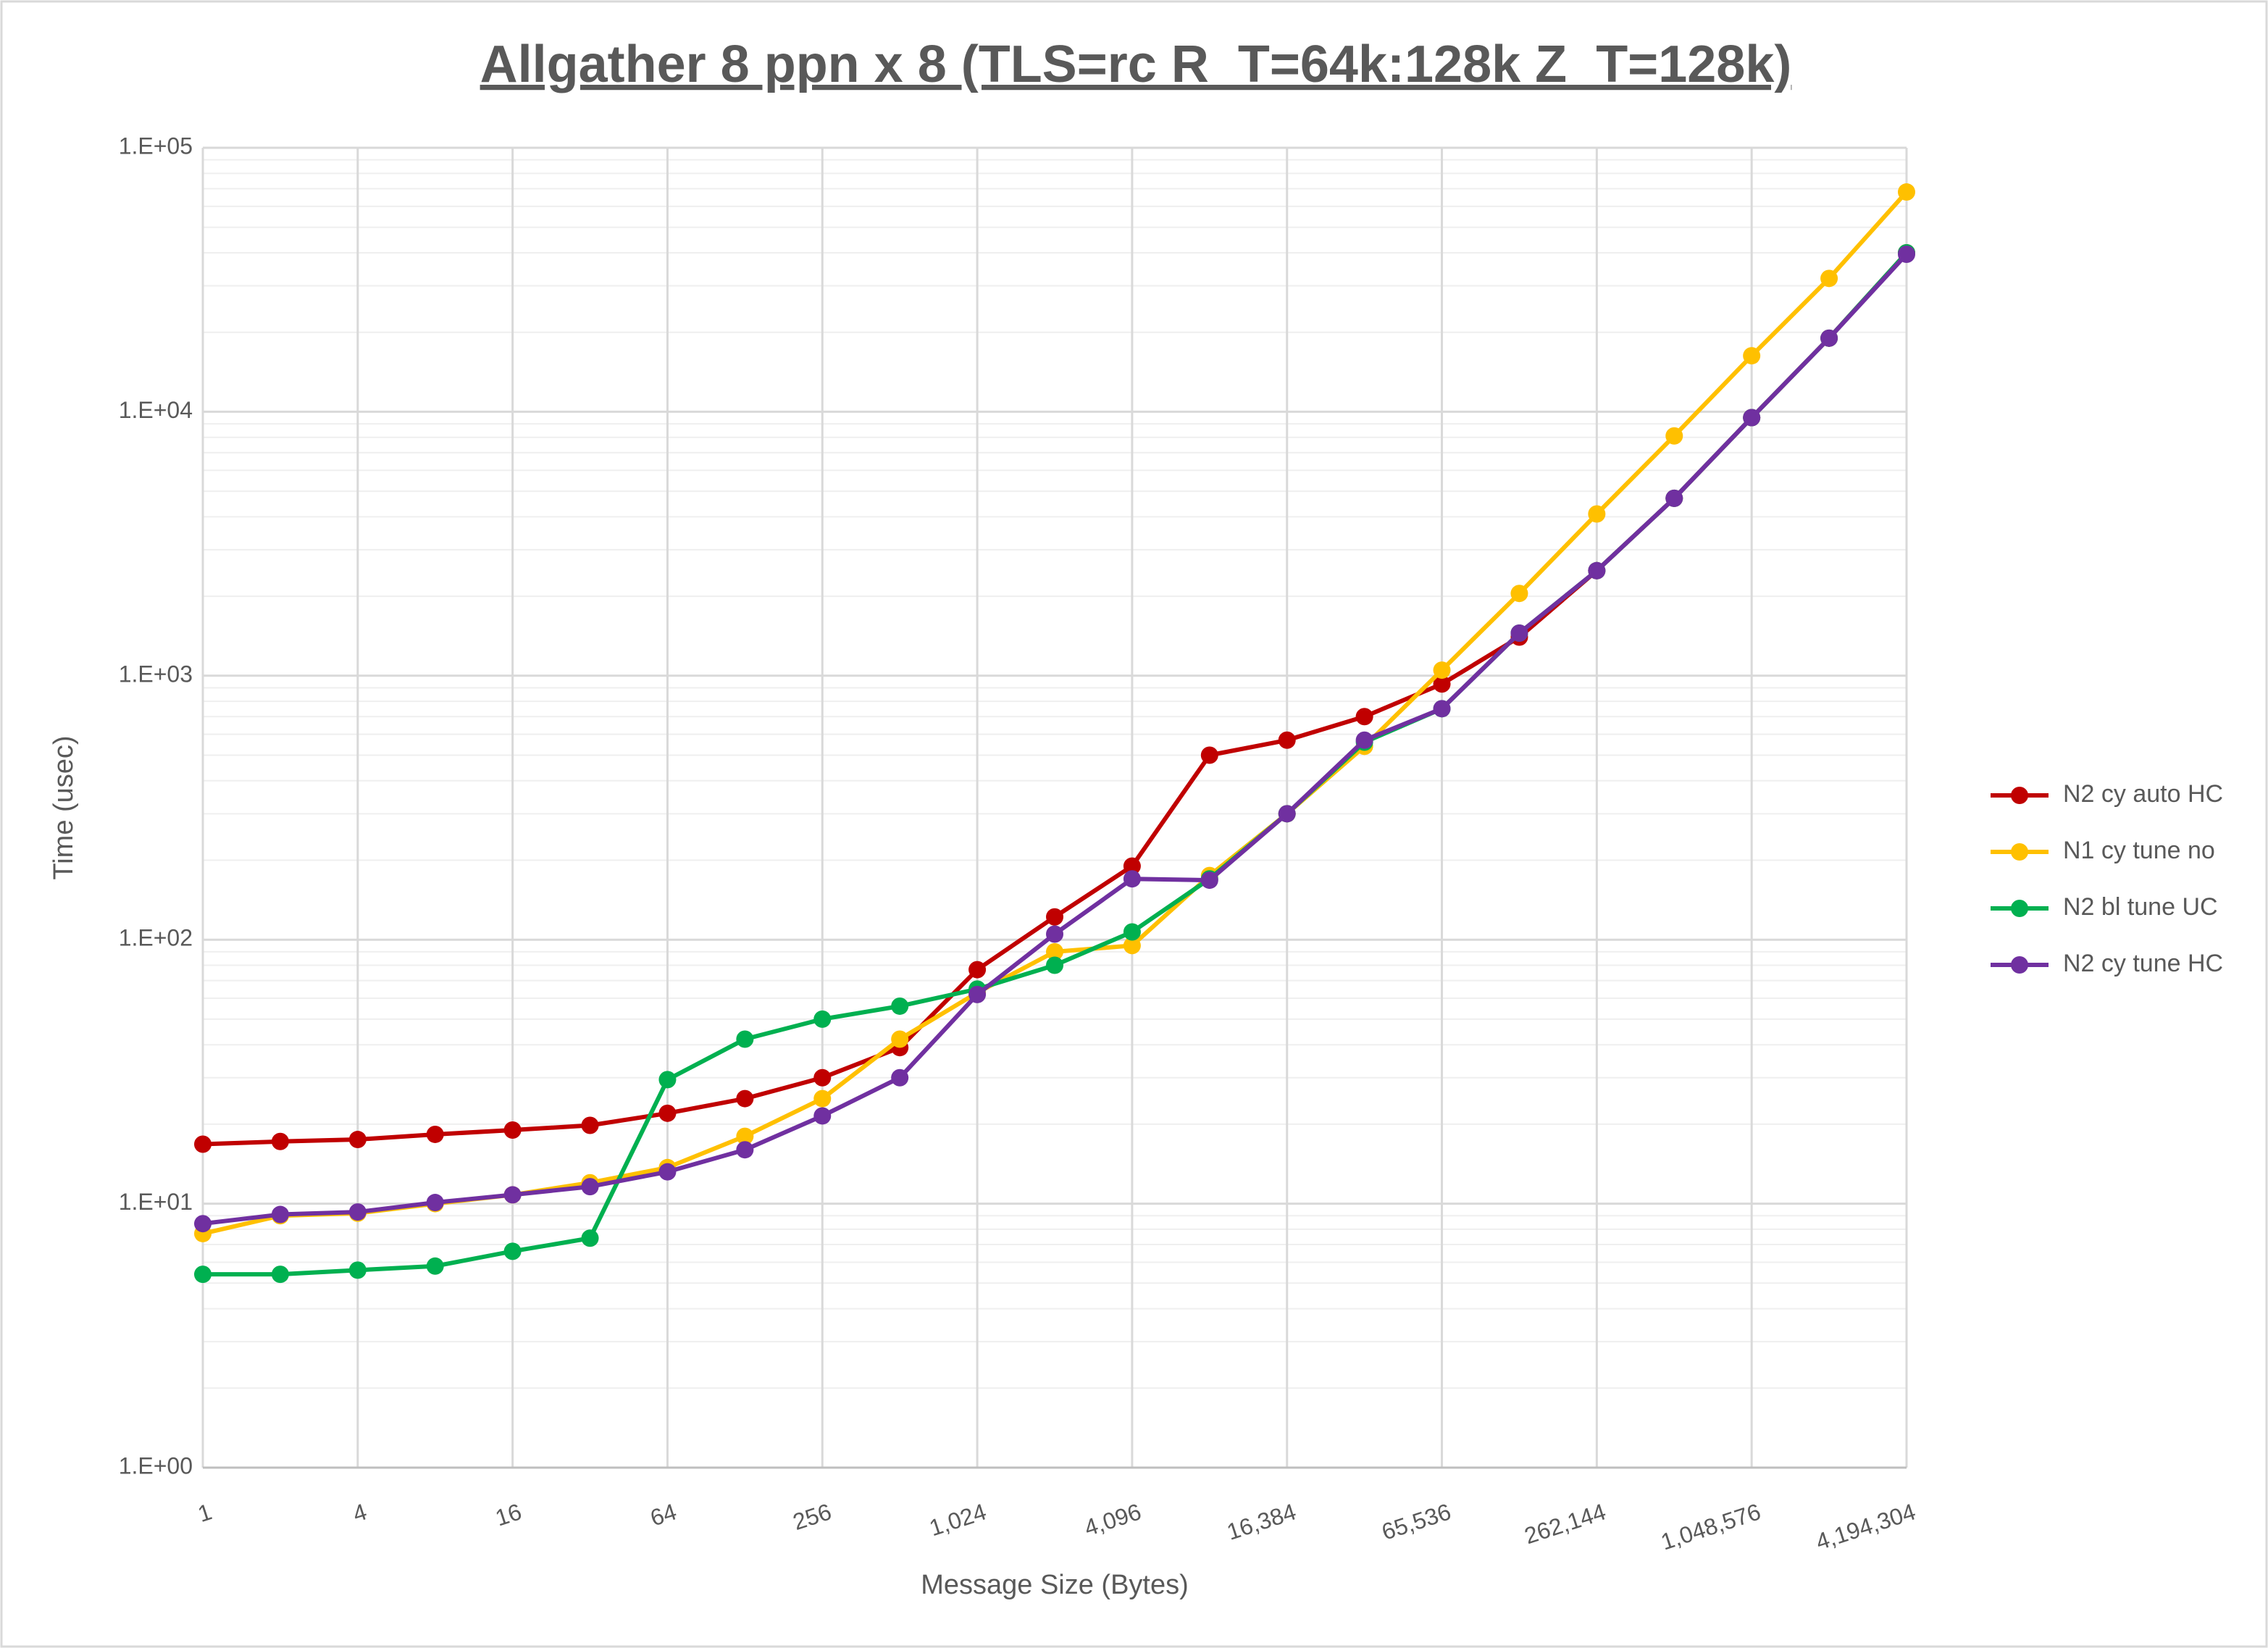  Describe the element at coordinates (156, 1465) in the screenshot. I see `y-tick-label: 1.E+00` at that location.